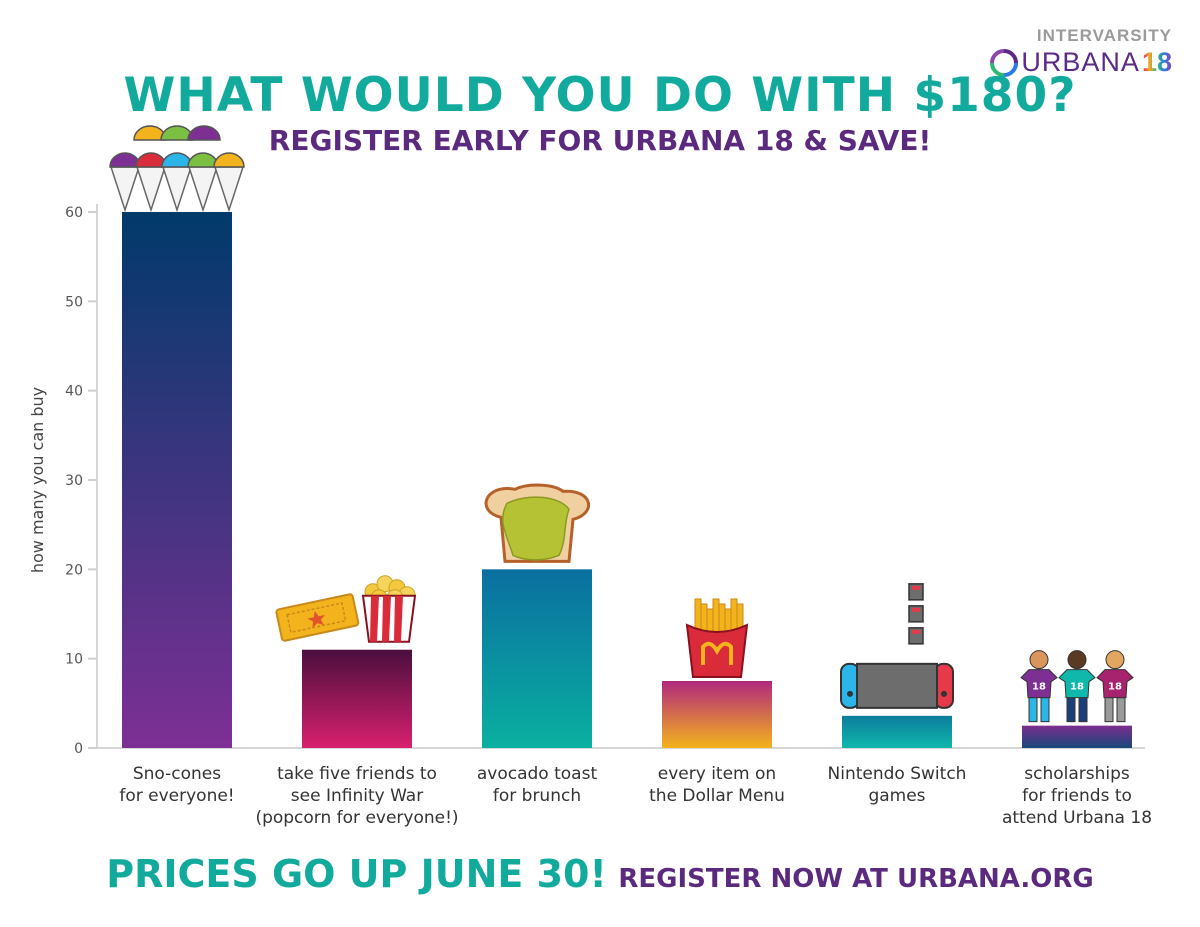 The width and height of the screenshot is (1200, 927). What do you see at coordinates (1077, 796) in the screenshot?
I see `x-tick-label: for friends to` at bounding box center [1077, 796].